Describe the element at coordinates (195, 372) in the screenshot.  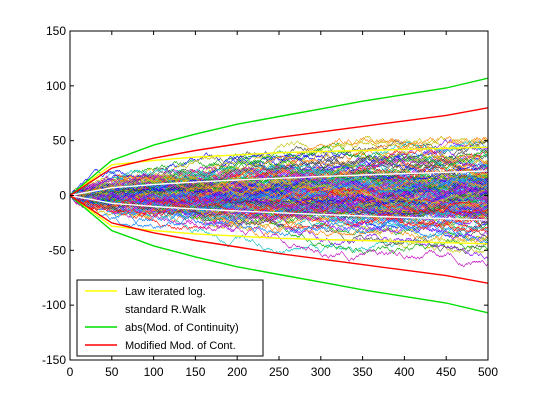
I see `x-tick-label: 150` at that location.